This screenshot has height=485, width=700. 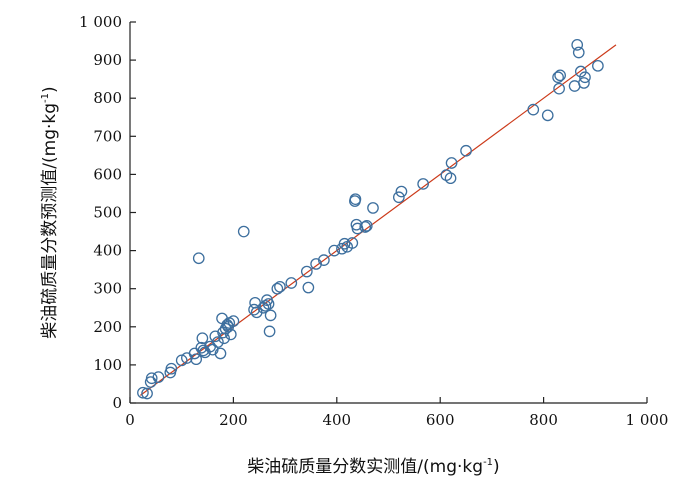 What do you see at coordinates (543, 420) in the screenshot?
I see `x-tick-label: 800` at bounding box center [543, 420].